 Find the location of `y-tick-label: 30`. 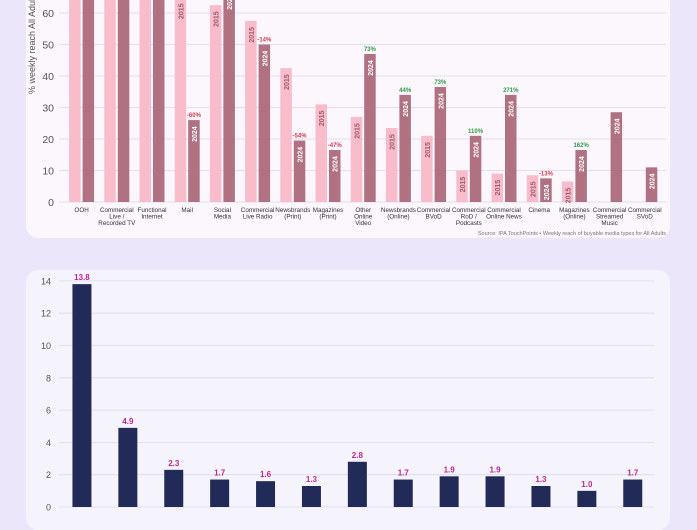

y-tick-label: 30 is located at coordinates (48, 109).